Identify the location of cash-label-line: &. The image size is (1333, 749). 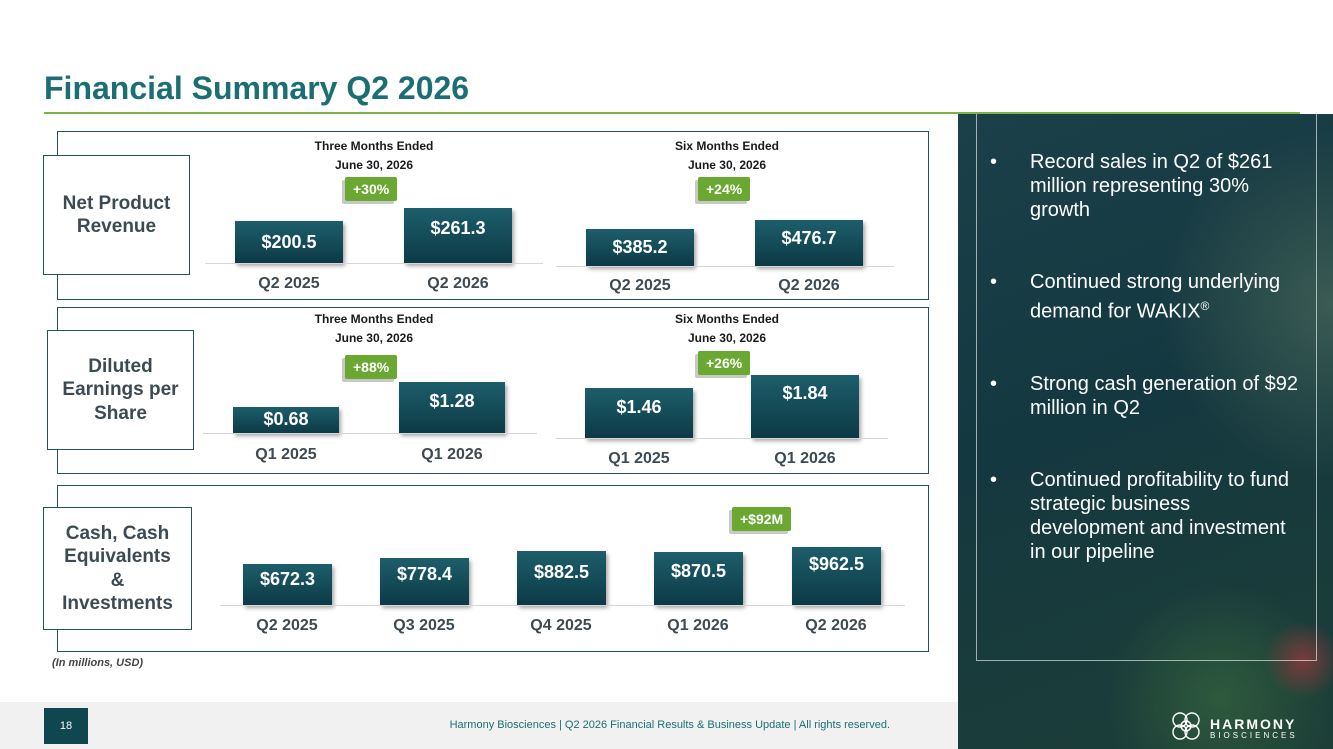
(117, 580).